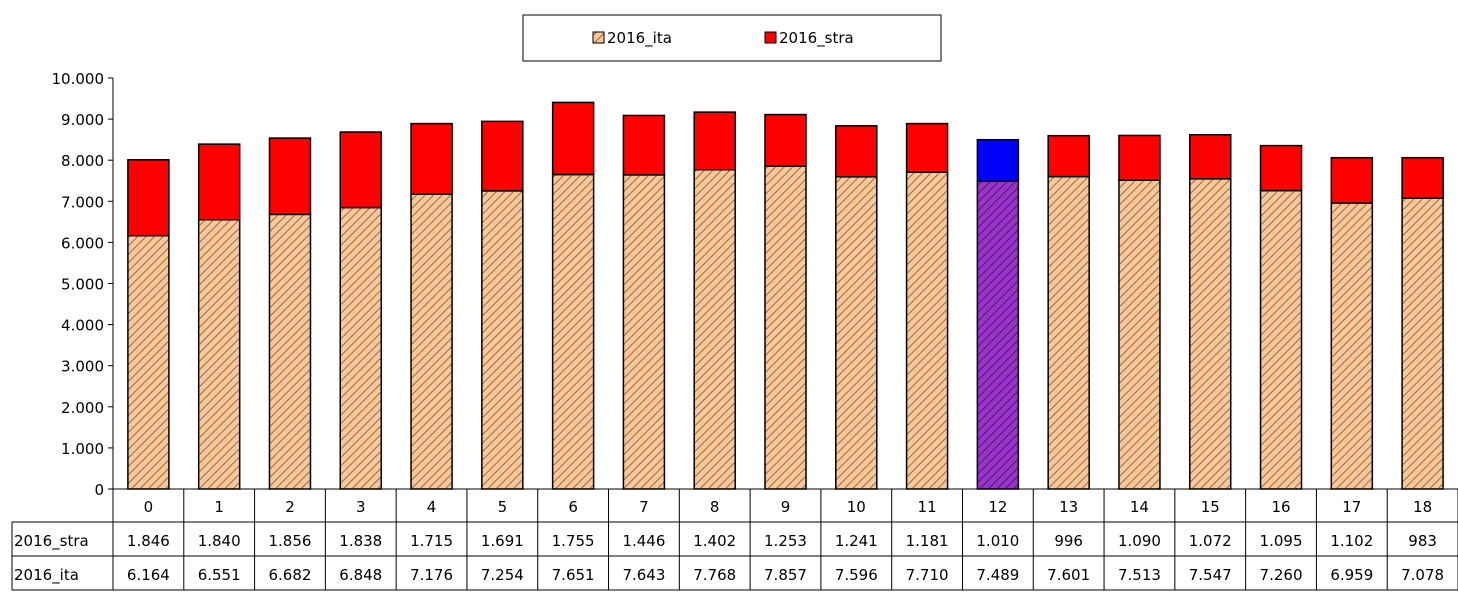  I want to click on x-category-label: 5, so click(503, 507).